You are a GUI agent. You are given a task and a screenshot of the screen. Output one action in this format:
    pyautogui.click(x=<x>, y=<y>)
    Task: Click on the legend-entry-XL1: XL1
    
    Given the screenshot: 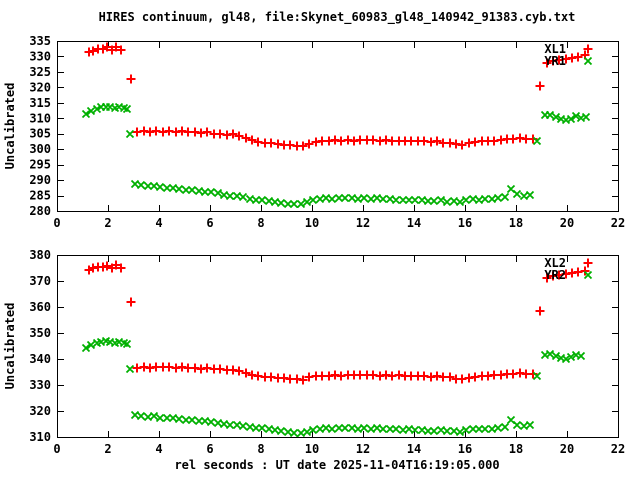 What is the action you would take?
    pyautogui.click(x=568, y=49)
    